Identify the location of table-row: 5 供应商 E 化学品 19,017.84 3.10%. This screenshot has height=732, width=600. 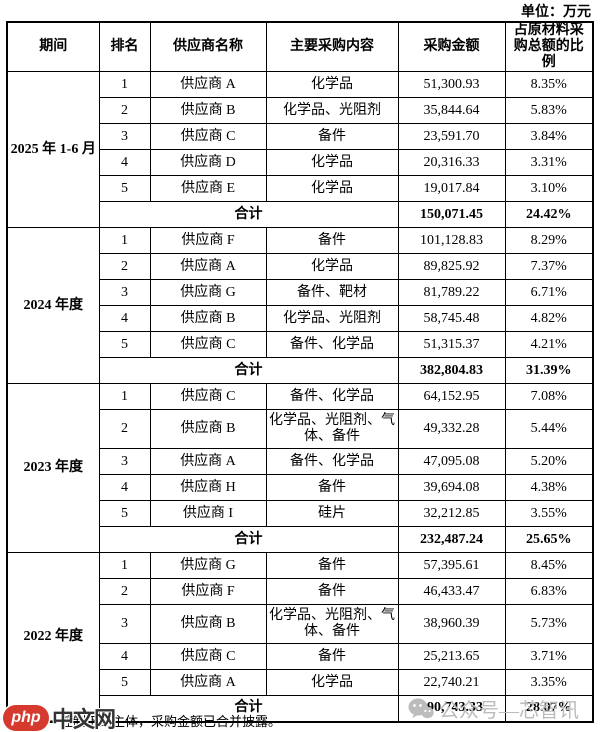
(300, 189).